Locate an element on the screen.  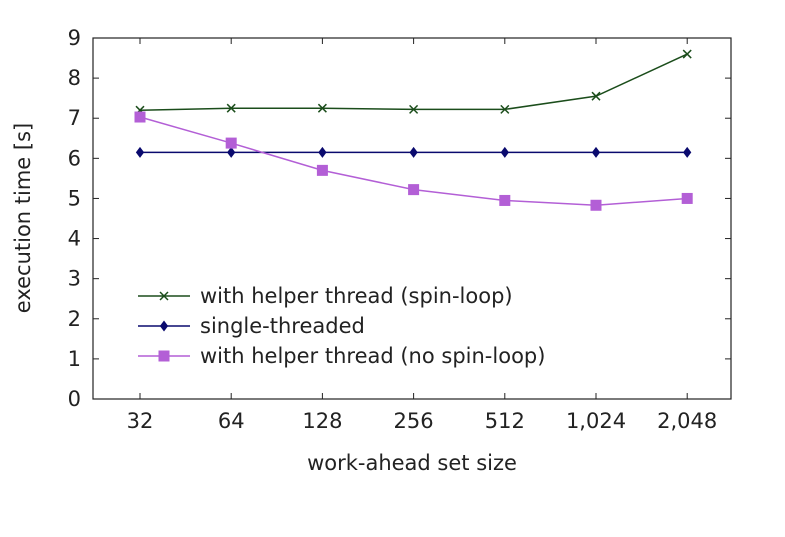
x-tick-label: 512 is located at coordinates (505, 421).